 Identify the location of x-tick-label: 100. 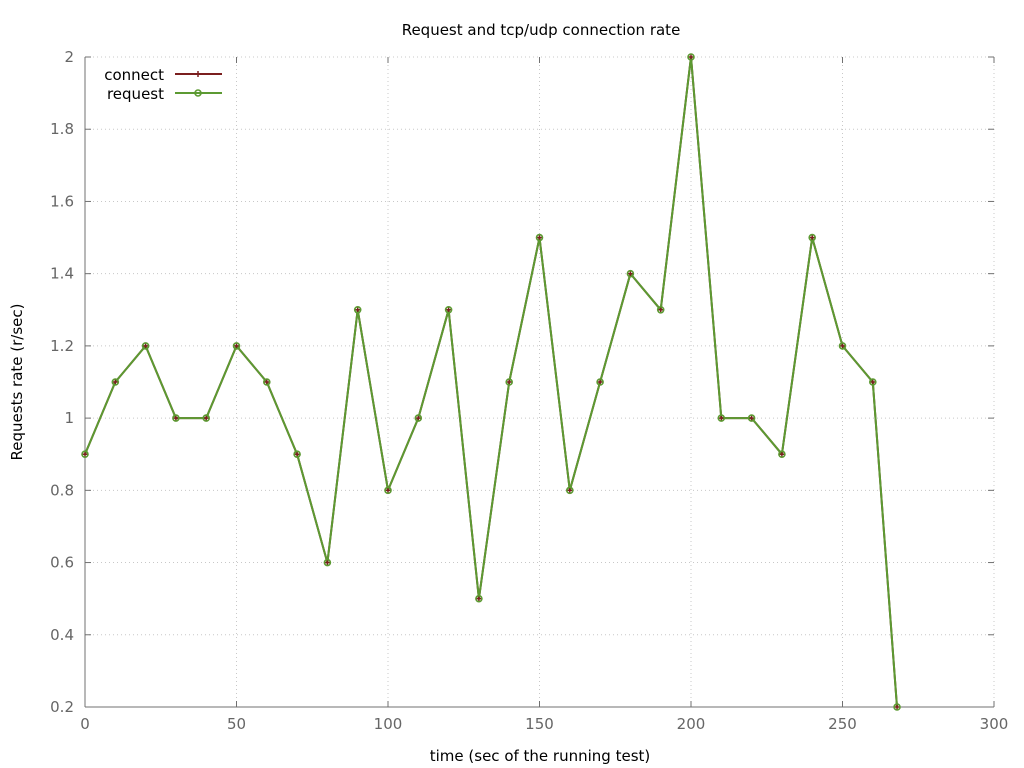
(388, 724).